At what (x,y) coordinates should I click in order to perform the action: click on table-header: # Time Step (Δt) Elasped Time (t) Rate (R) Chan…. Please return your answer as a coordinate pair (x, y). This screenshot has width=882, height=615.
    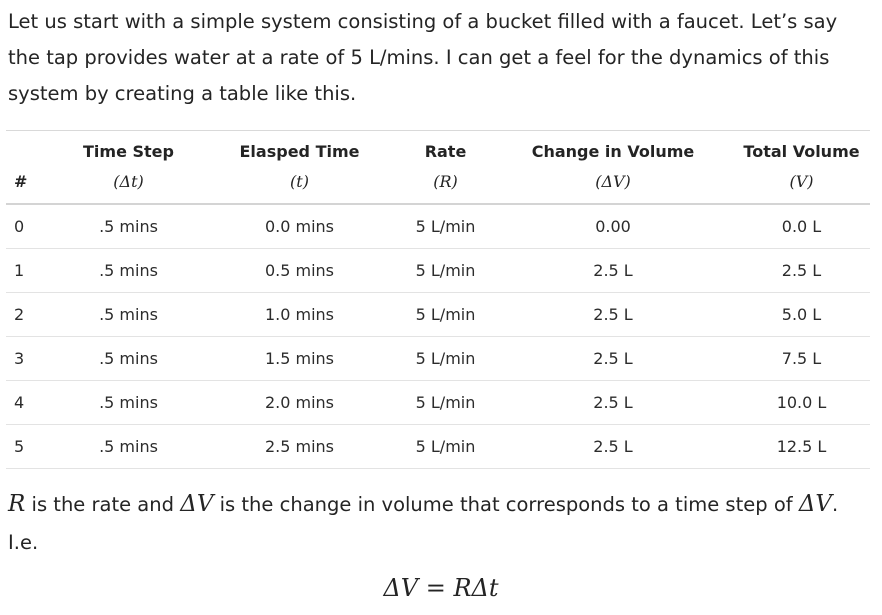
    Looking at the image, I should click on (438, 167).